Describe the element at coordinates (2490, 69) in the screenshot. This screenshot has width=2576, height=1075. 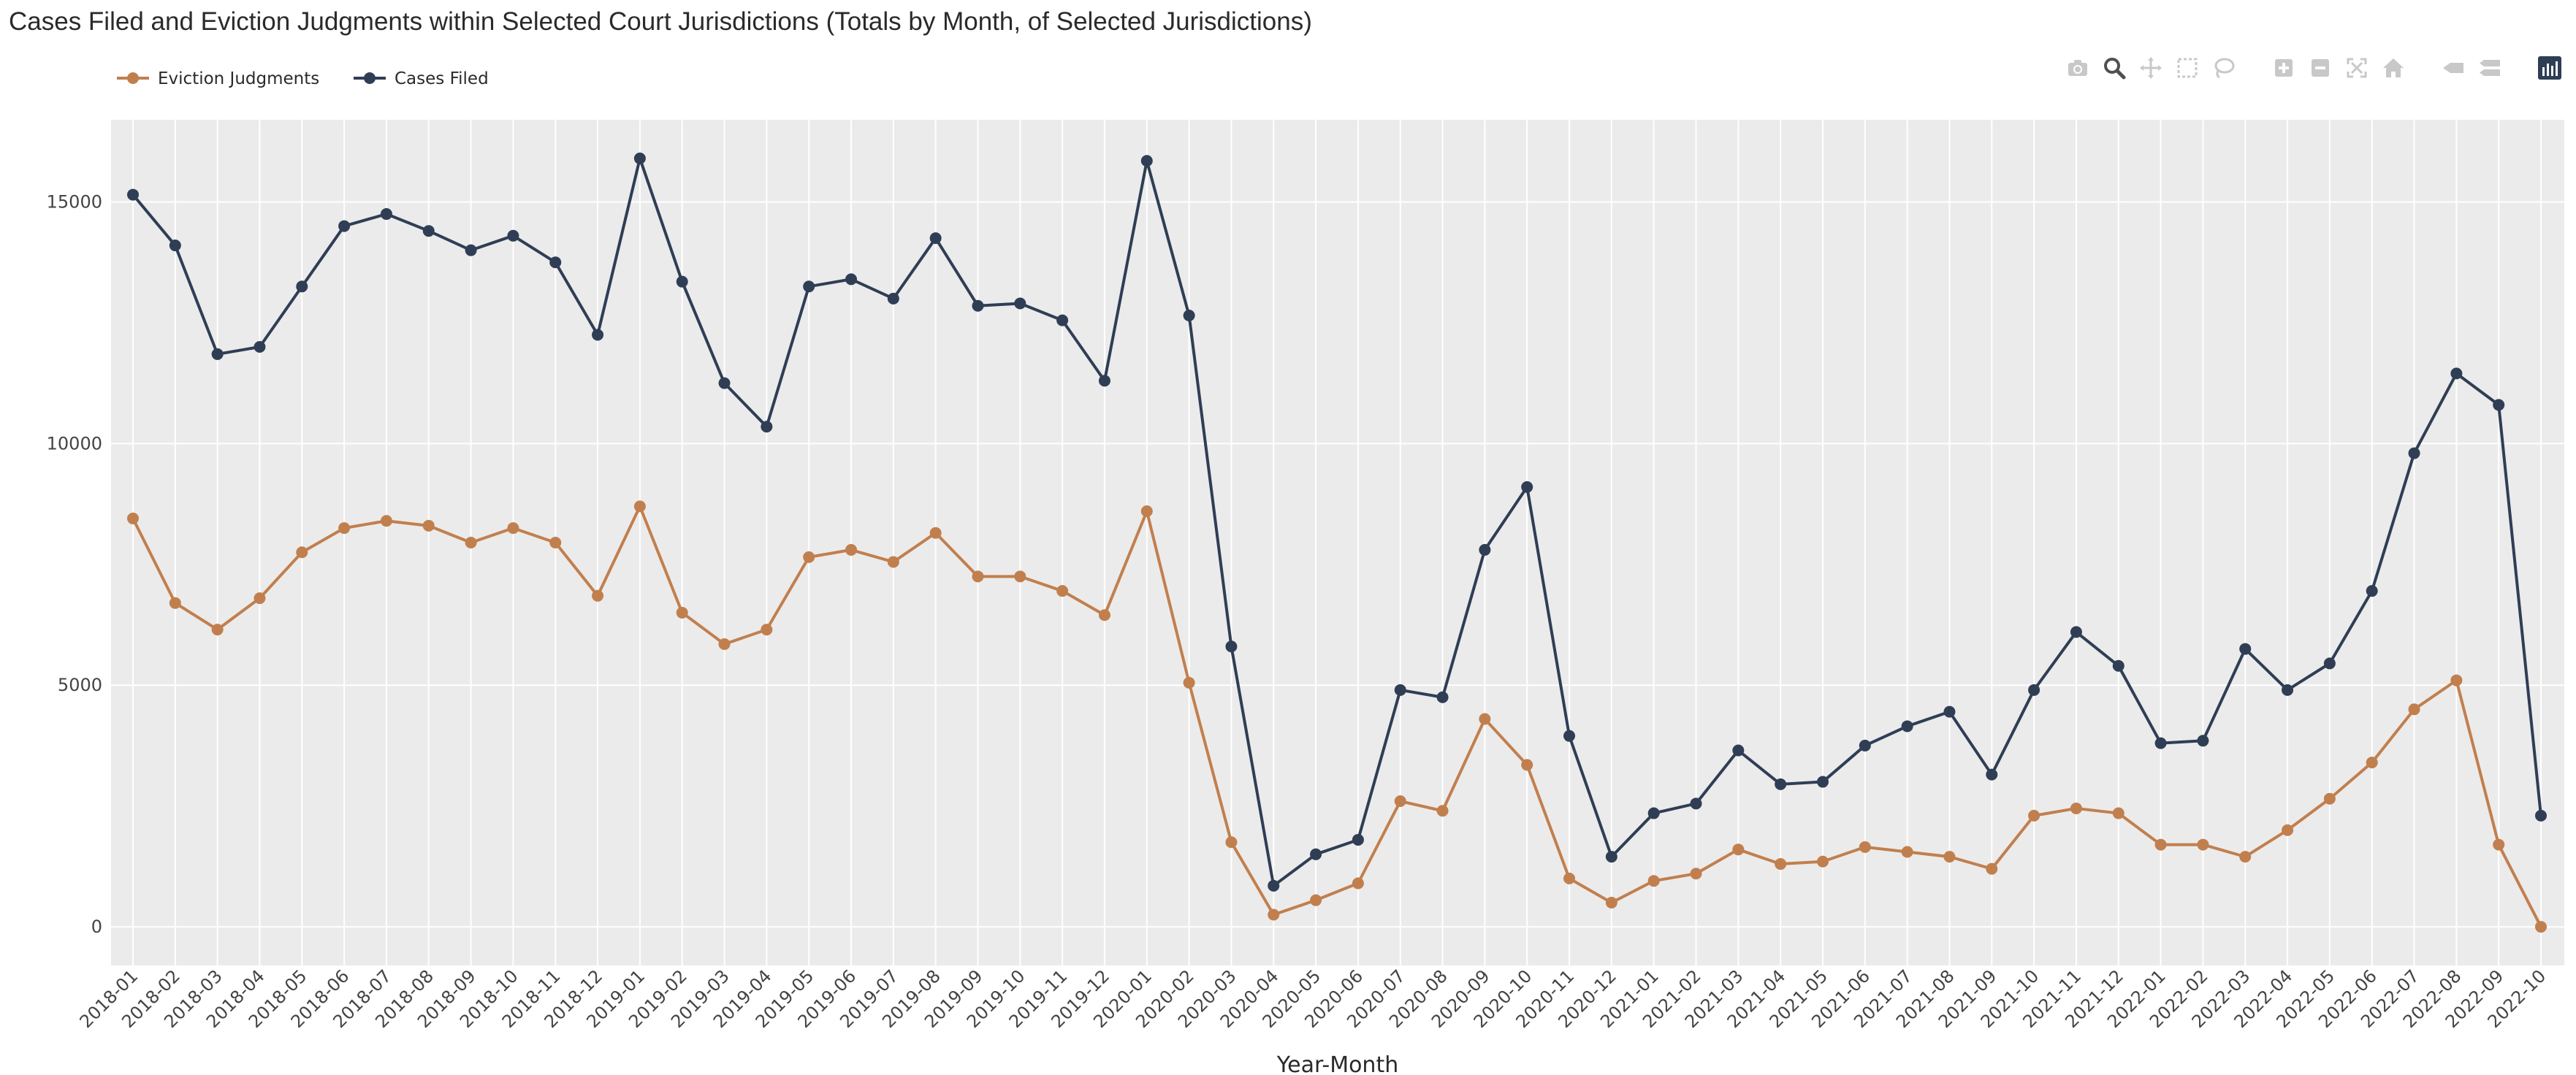
I see `compare-hover-button` at that location.